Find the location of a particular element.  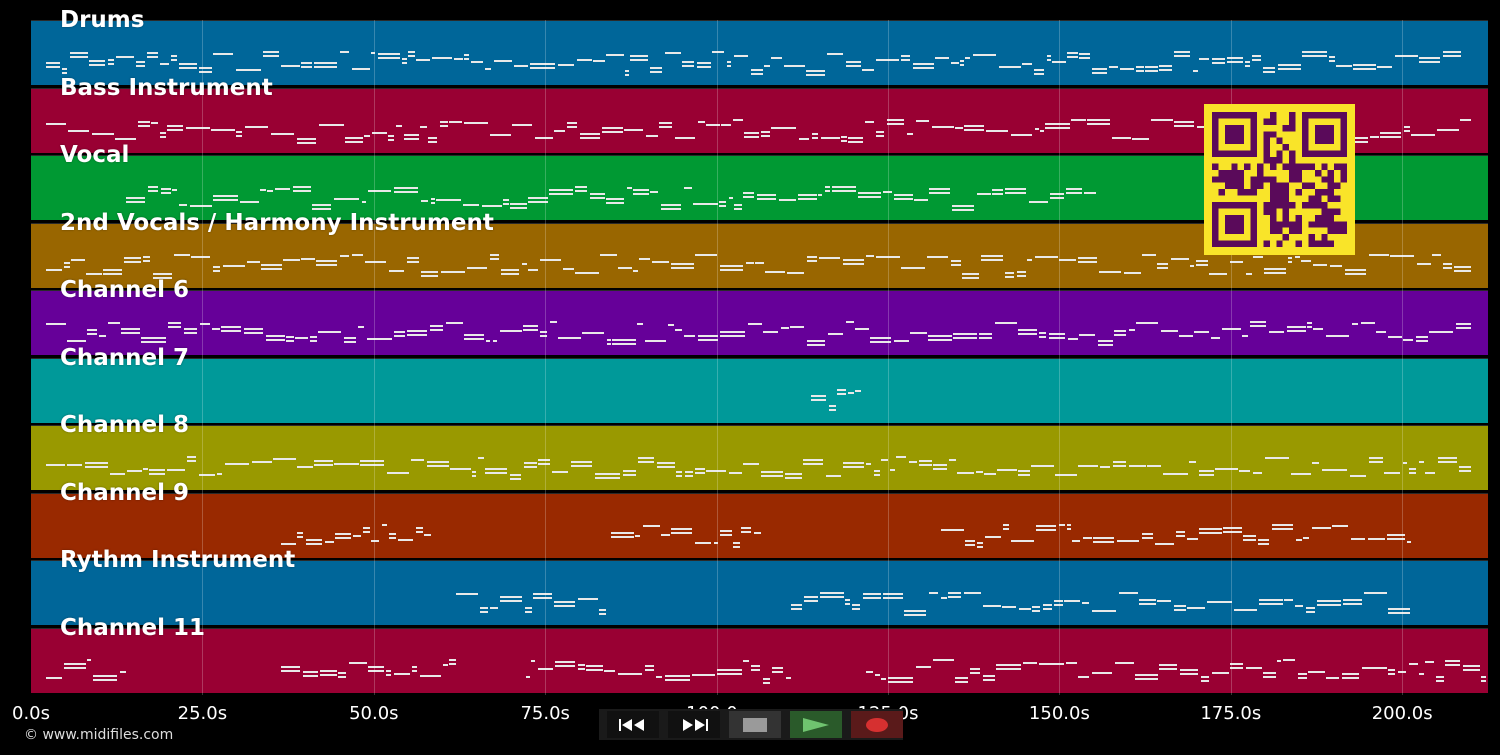

transport-bar is located at coordinates (751, 724).